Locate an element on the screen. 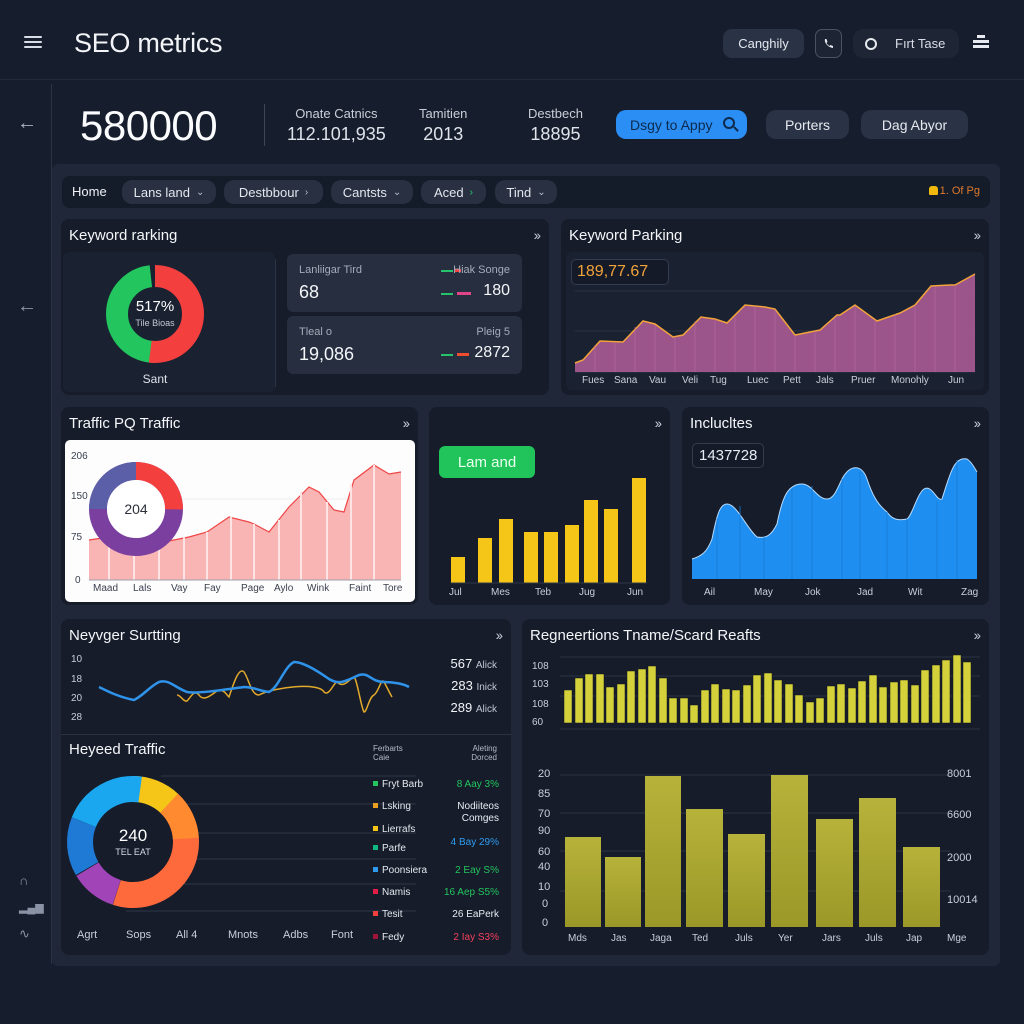 This screenshot has width=1024, height=1024. legend-header: Ferbarts Caie is located at coordinates (388, 753).